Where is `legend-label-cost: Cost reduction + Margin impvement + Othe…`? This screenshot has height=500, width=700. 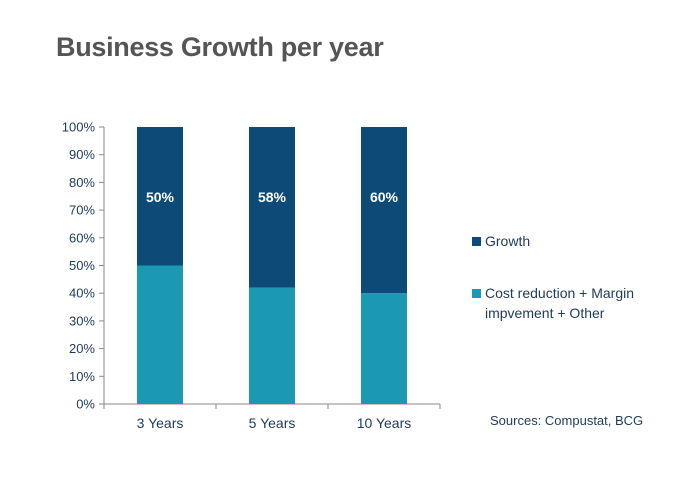 legend-label-cost: Cost reduction + Margin impvement + Othe… is located at coordinates (560, 303).